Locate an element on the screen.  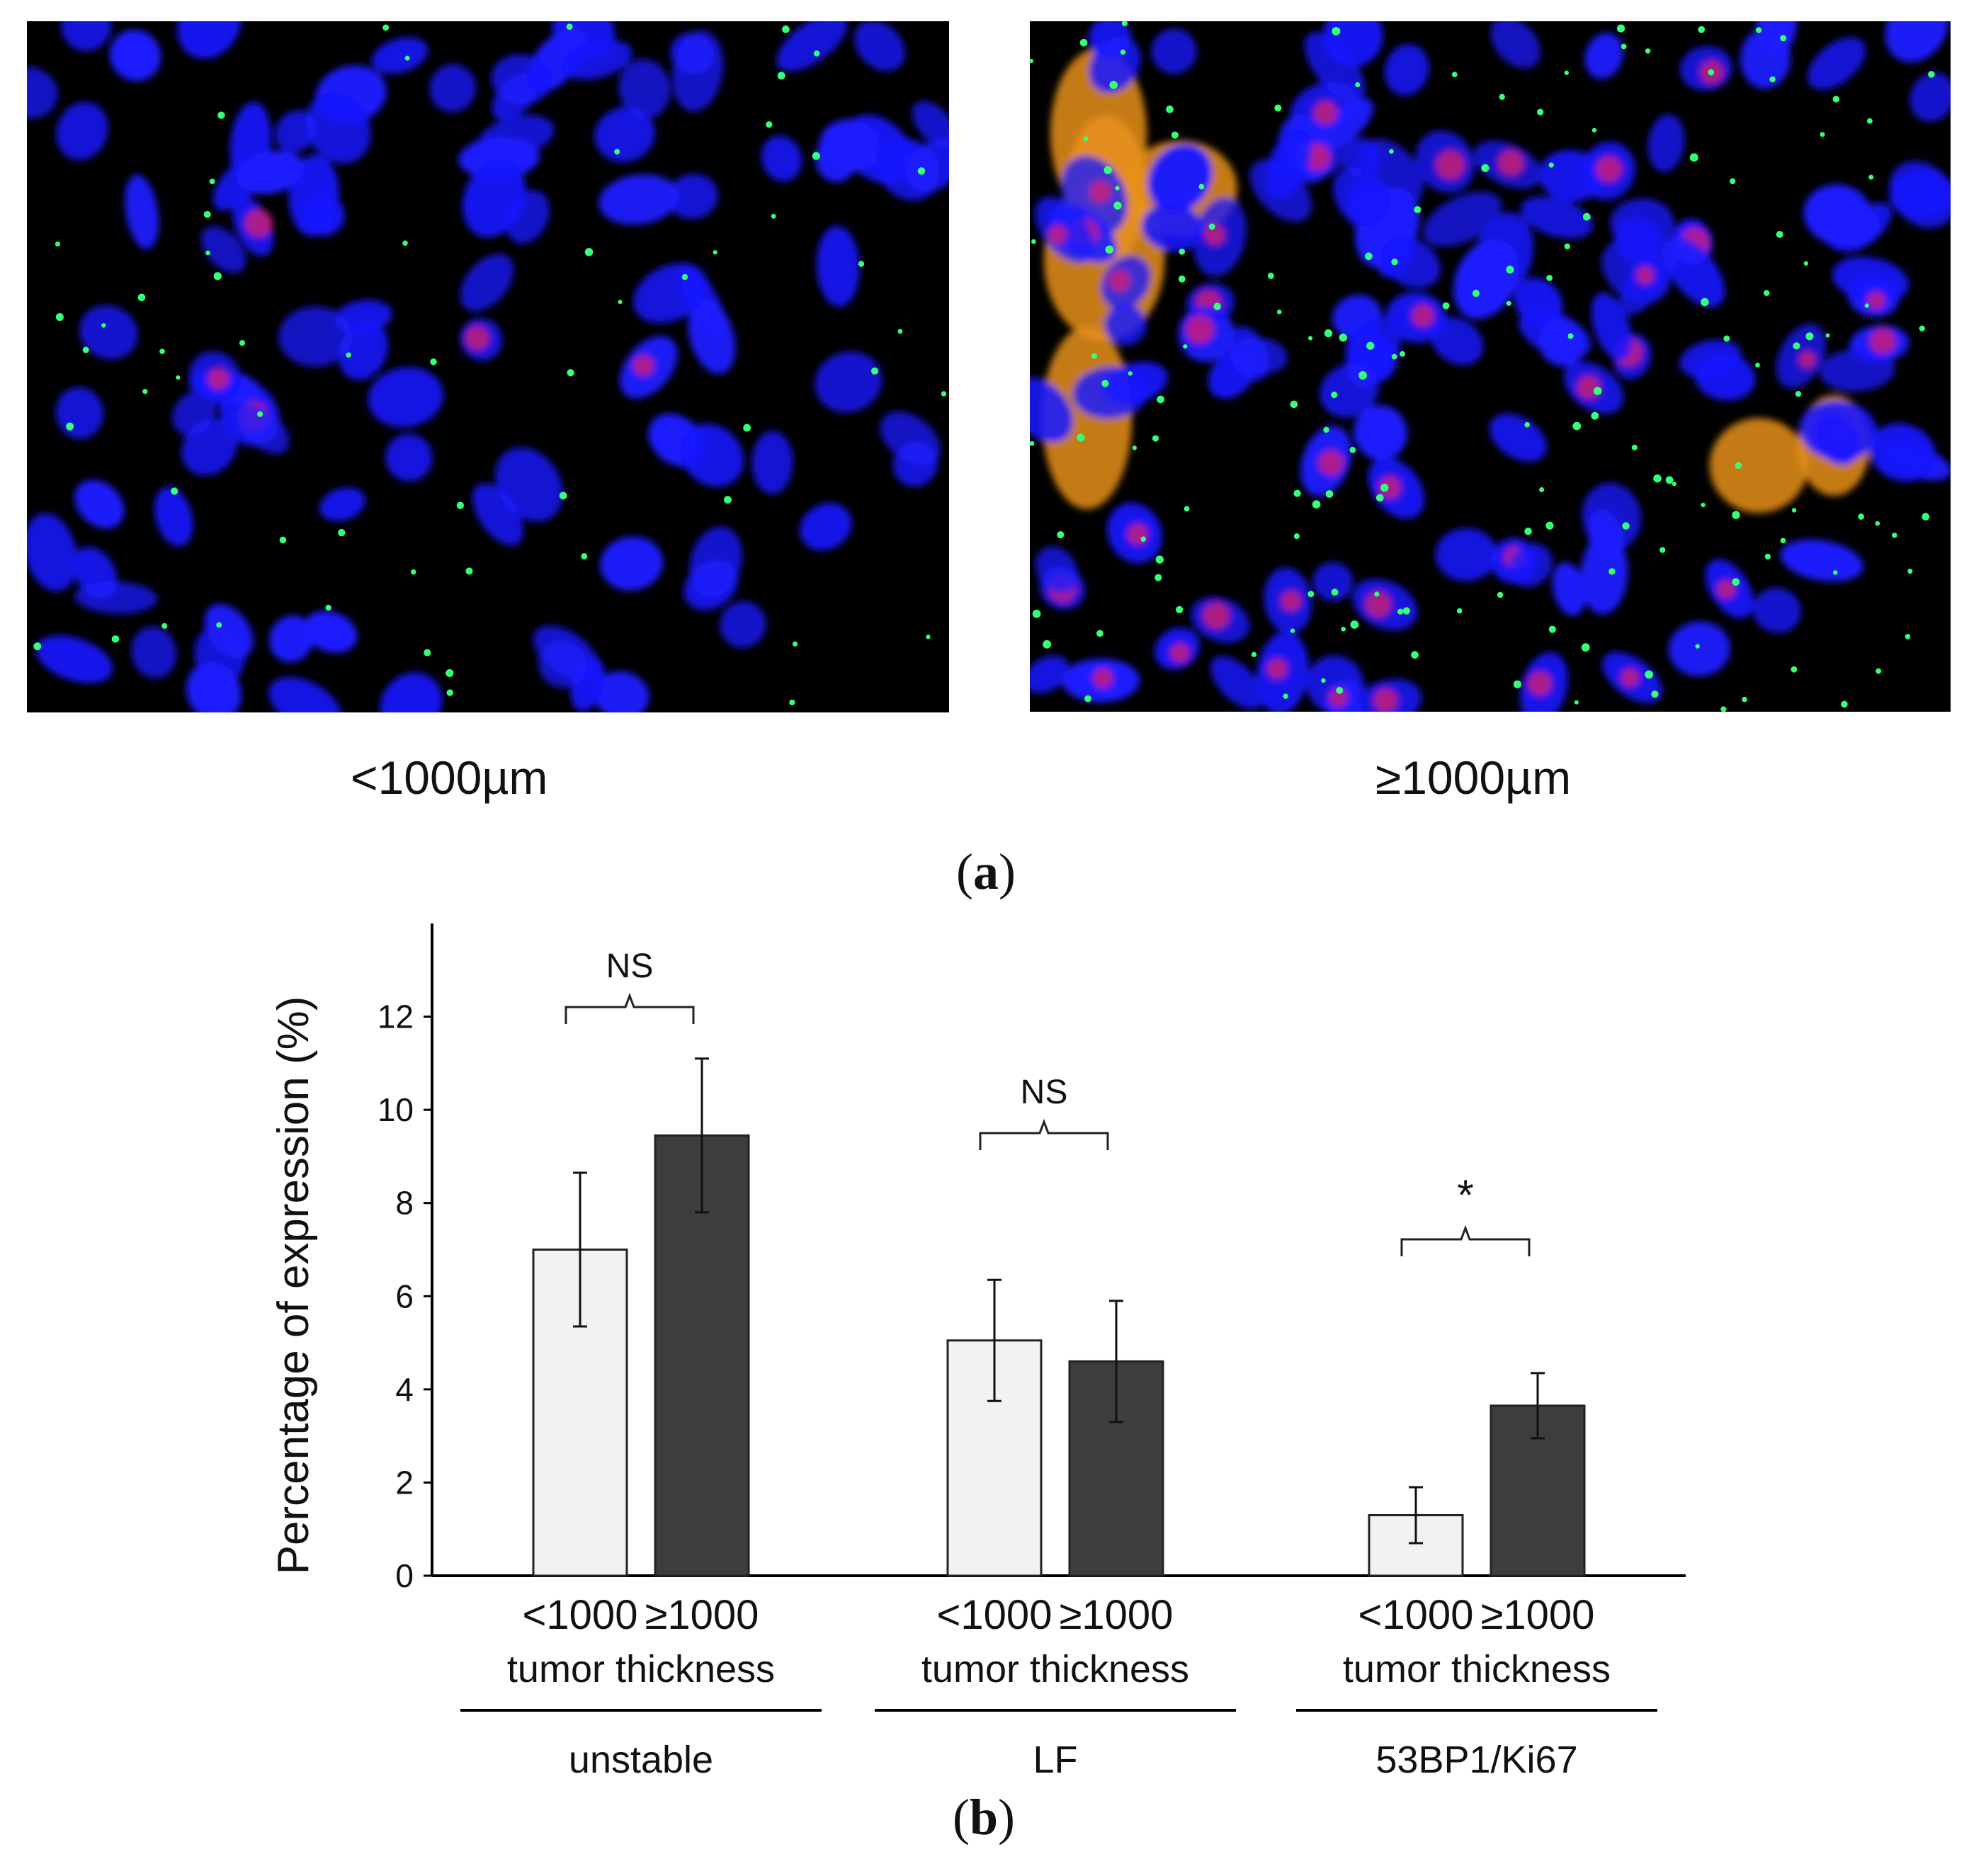
group-name: 53BP1/Ki67 is located at coordinates (1476, 1760).